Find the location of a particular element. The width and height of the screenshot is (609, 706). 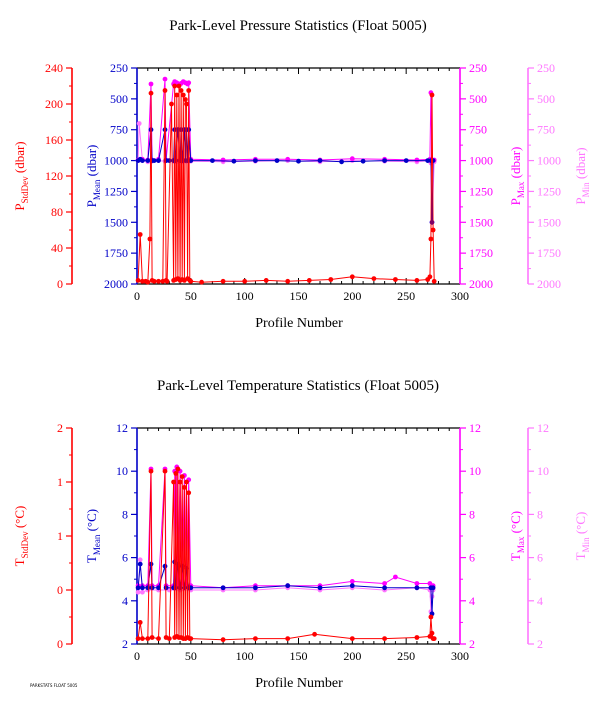

temperature-mean-tick-label: 8 is located at coordinates (125, 514).